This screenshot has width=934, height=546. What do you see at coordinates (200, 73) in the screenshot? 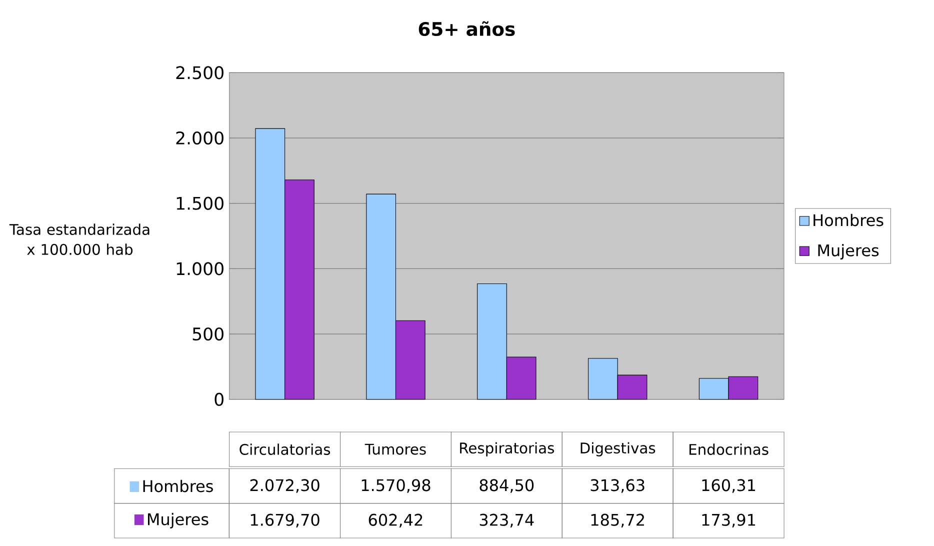
I see `y-tick-label: 2.500` at bounding box center [200, 73].